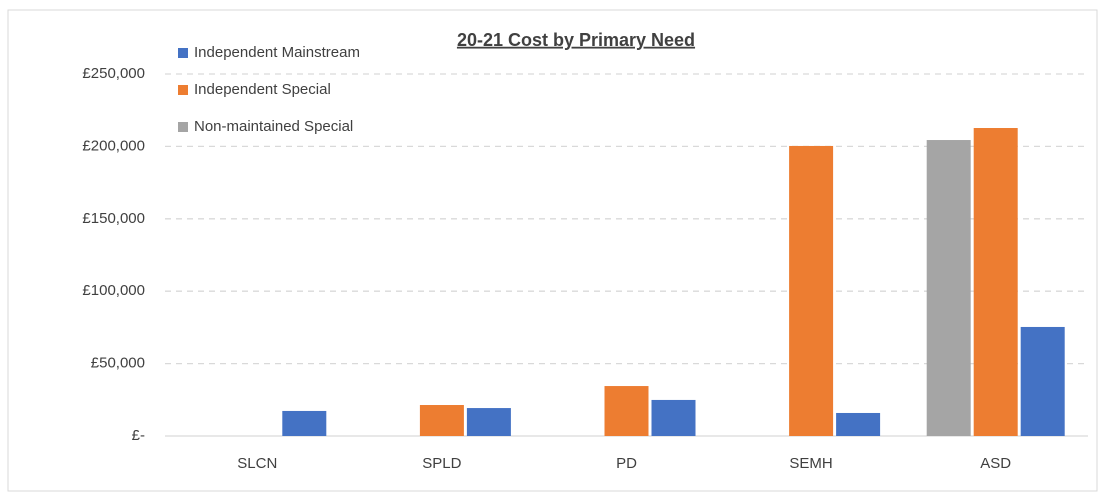 The height and width of the screenshot is (493, 1099). I want to click on legend-label: Independent Special, so click(262, 89).